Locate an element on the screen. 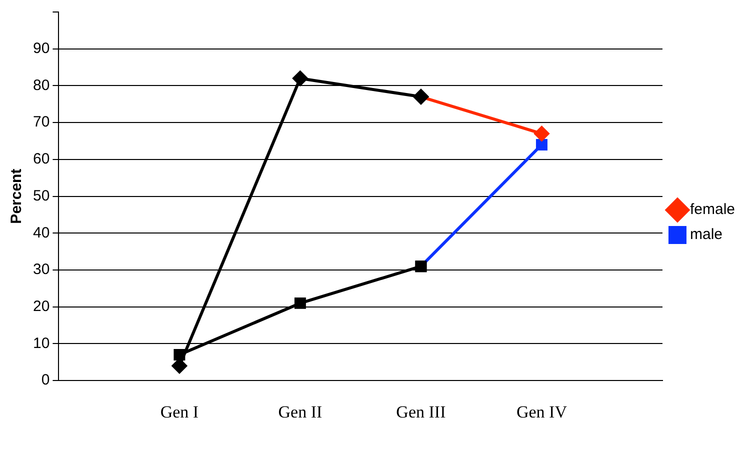  y-axis-title: Percent is located at coordinates (17, 196).